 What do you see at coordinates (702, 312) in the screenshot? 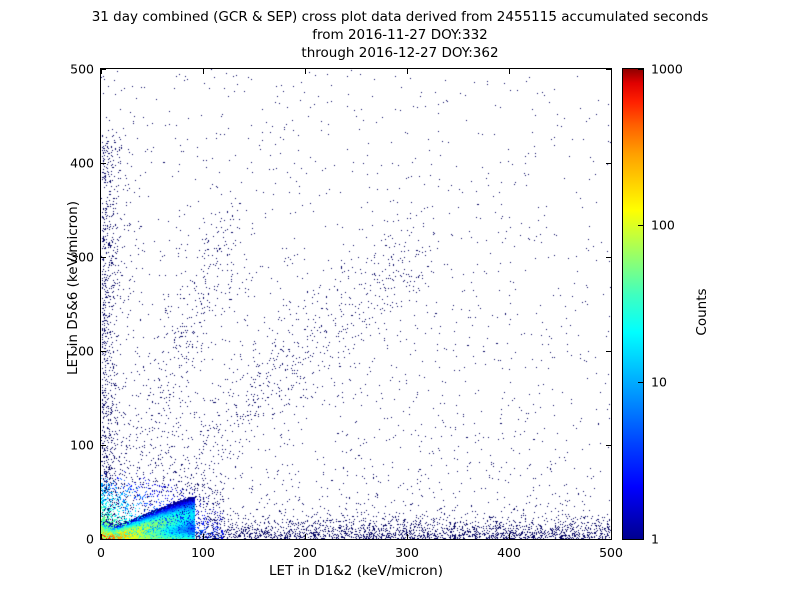
I see `colorbar-label: Counts` at bounding box center [702, 312].